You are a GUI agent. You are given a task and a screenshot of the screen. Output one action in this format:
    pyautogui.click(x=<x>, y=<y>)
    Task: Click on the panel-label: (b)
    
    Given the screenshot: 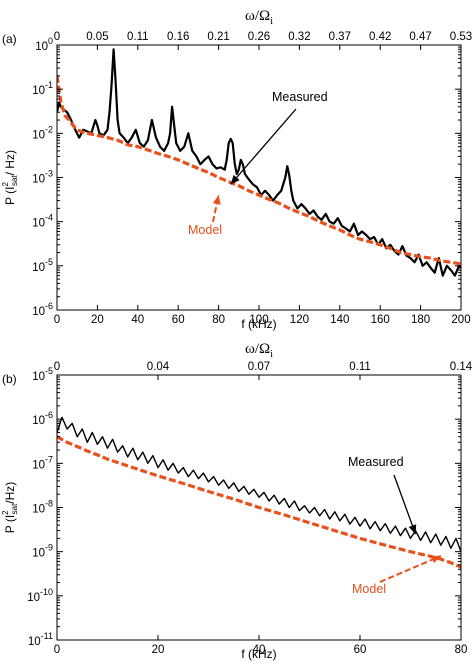 What is the action you would take?
    pyautogui.click(x=9, y=379)
    